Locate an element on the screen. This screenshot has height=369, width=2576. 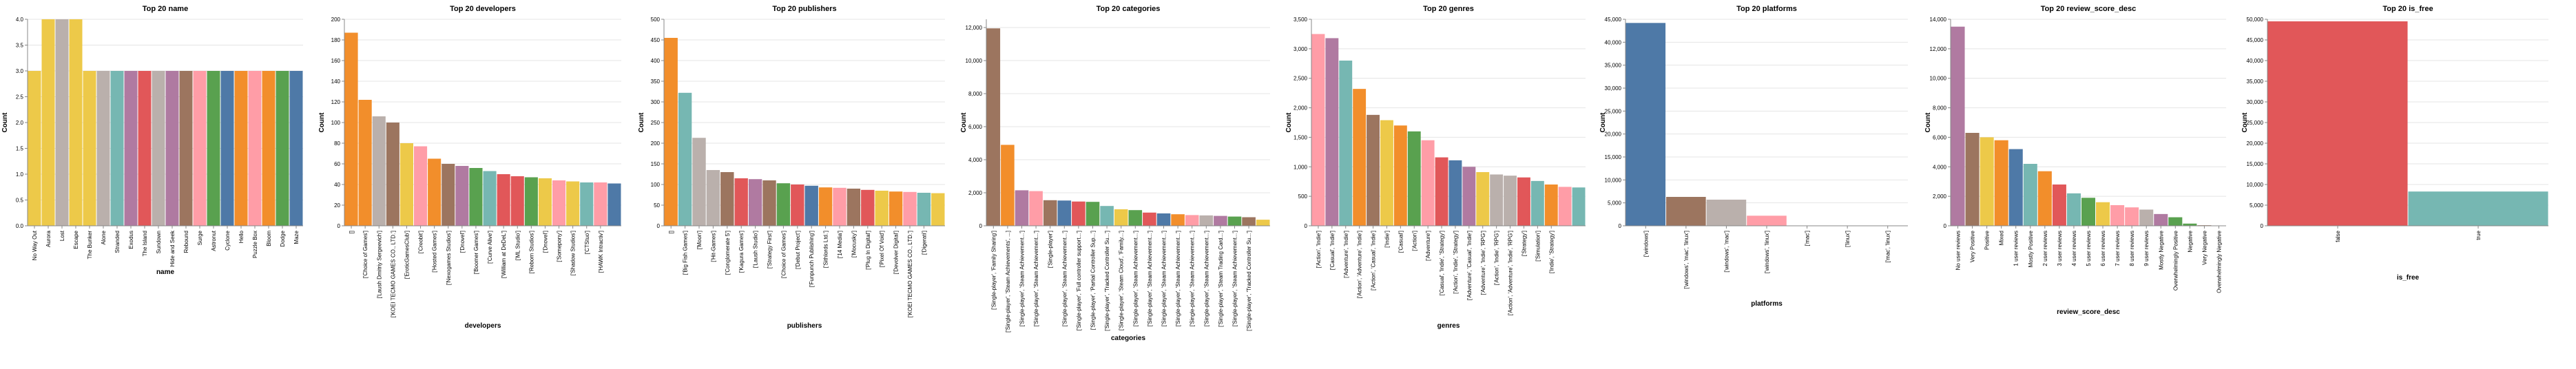
y-tick-label: 140 is located at coordinates (336, 81).